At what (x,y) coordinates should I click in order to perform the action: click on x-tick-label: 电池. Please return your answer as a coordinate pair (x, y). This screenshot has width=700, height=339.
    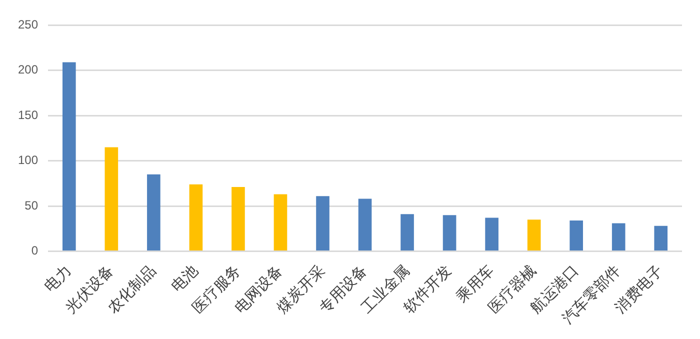
    Looking at the image, I should click on (185, 278).